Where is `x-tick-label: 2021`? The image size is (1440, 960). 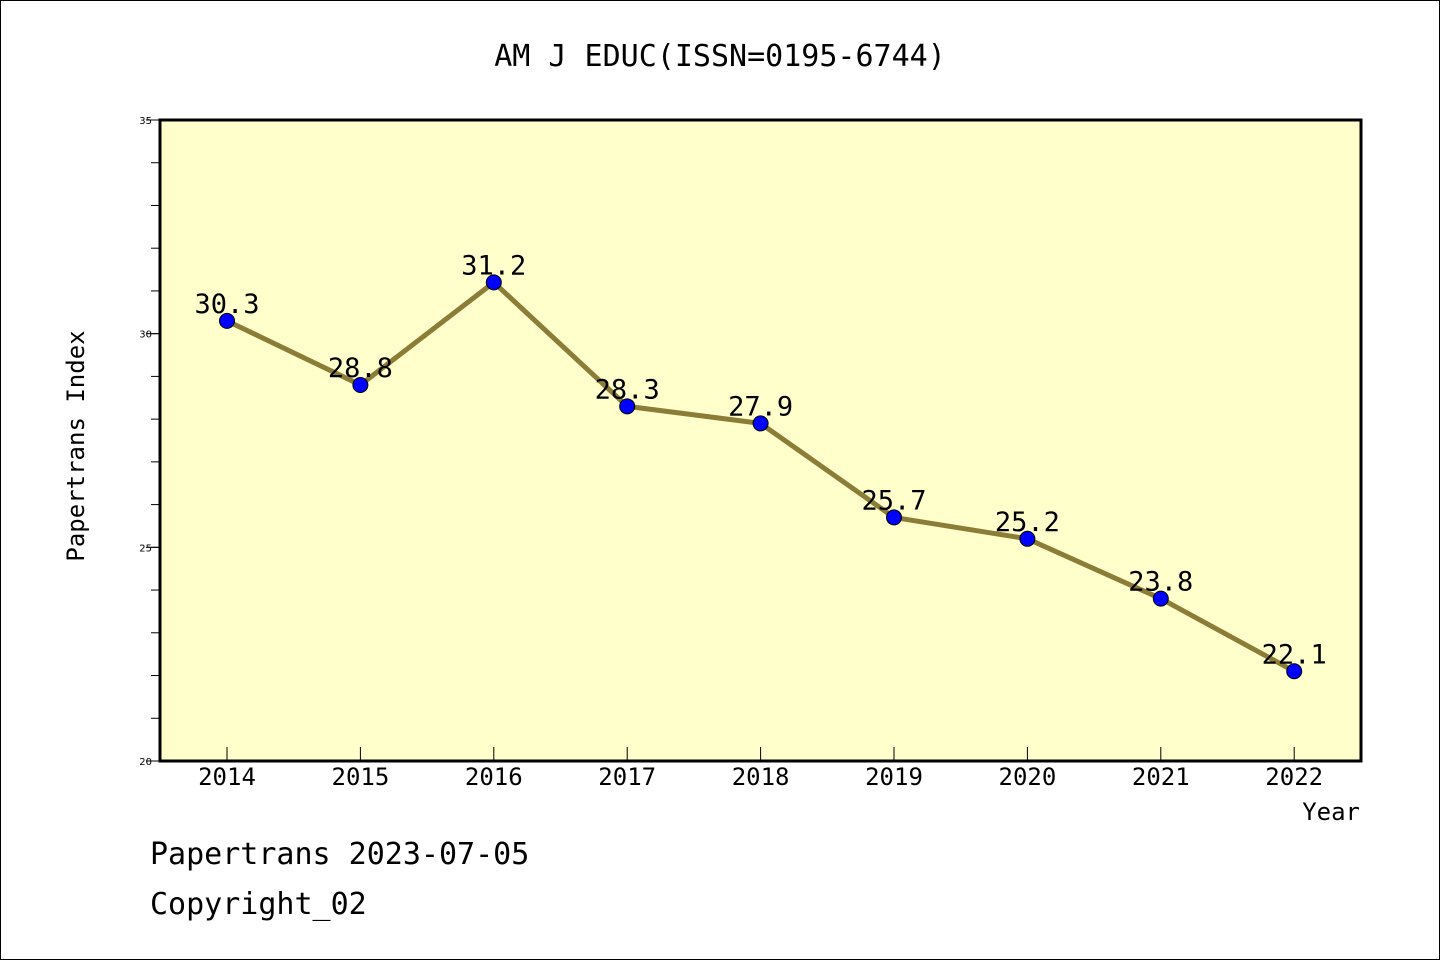
x-tick-label: 2021 is located at coordinates (1161, 777).